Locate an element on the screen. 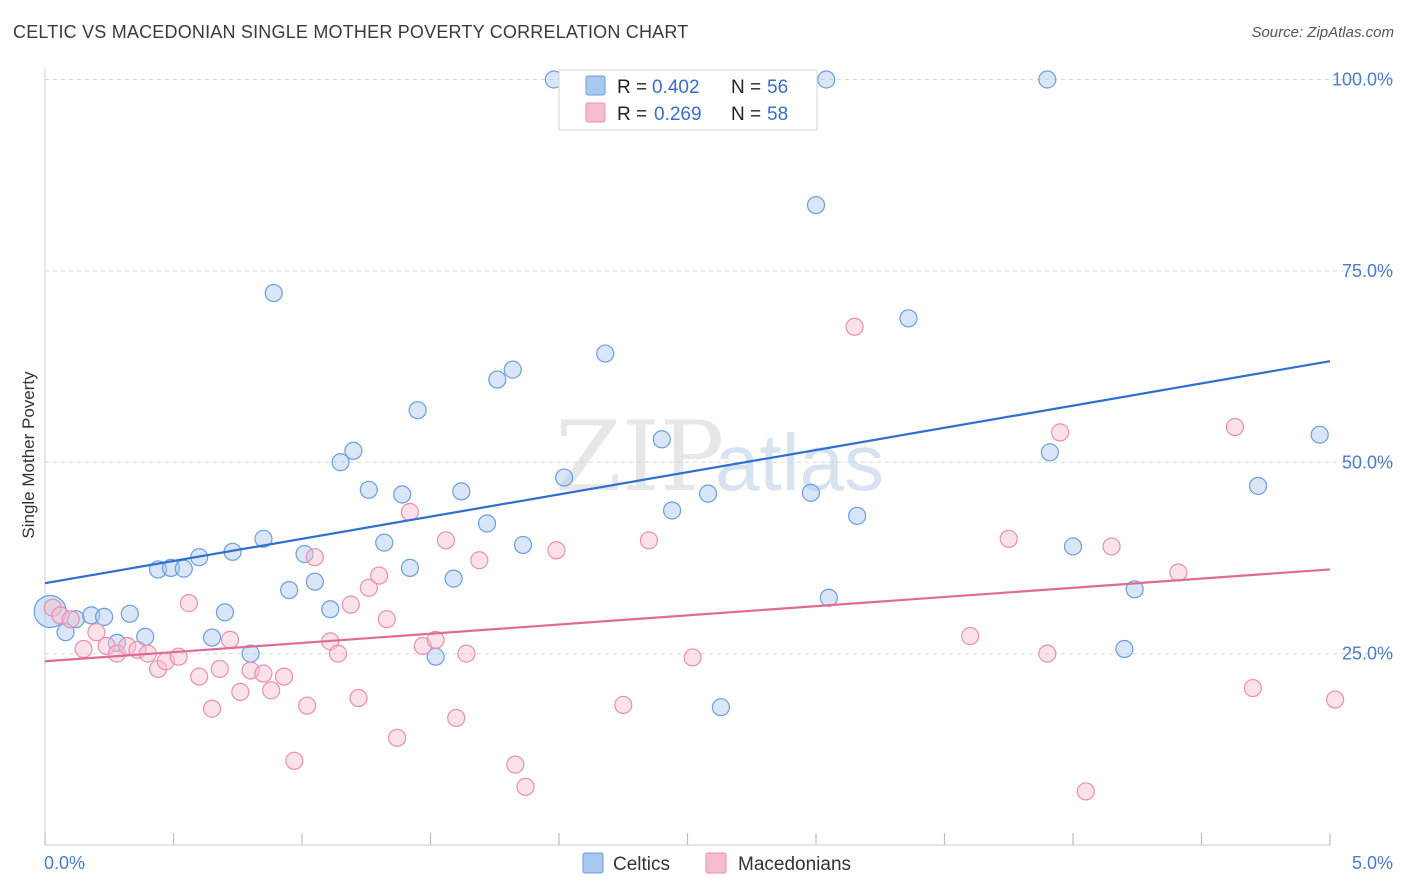 This screenshot has width=1406, height=892. legend-r-value-2: 0.269 is located at coordinates (678, 114).